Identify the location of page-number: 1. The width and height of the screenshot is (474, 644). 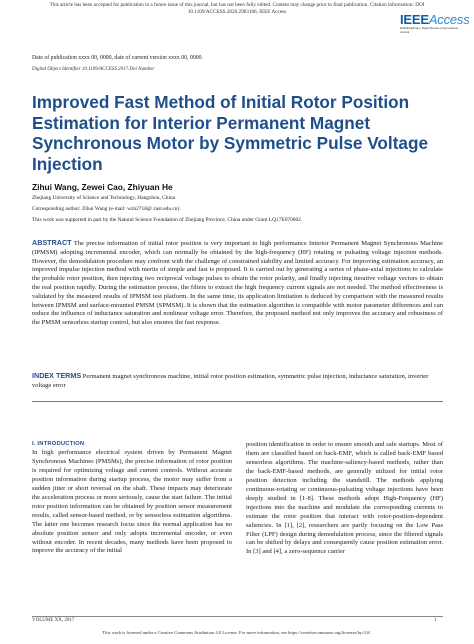
(435, 620).